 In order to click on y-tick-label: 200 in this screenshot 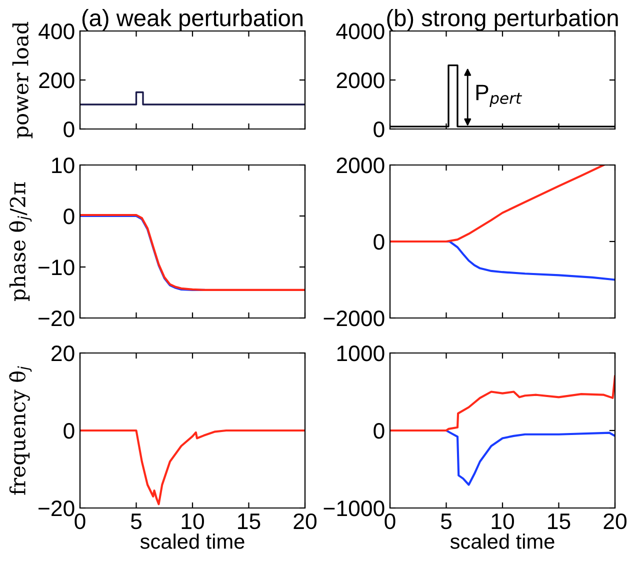, I will do `click(56, 80)`.